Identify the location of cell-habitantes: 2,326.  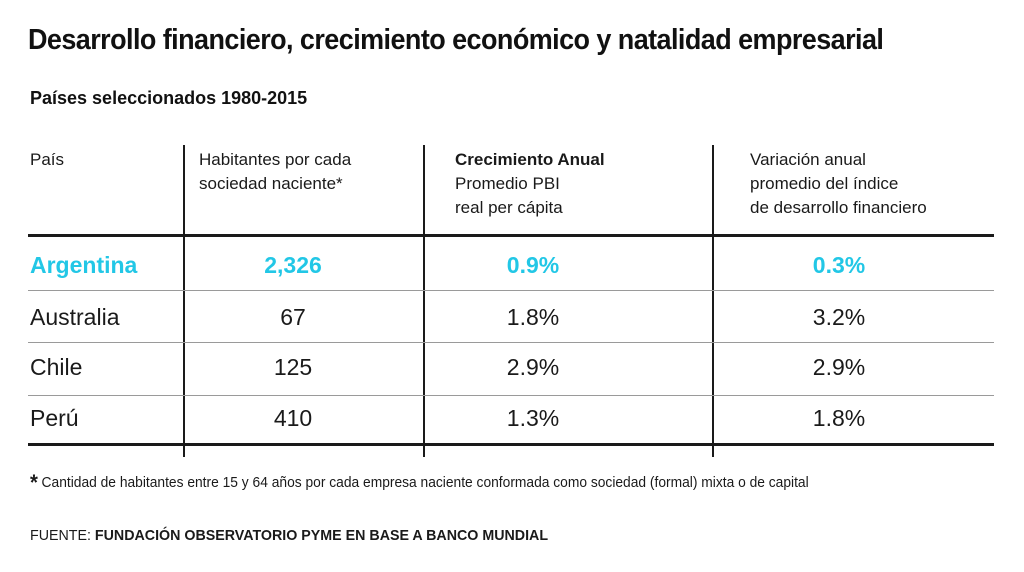
(293, 265).